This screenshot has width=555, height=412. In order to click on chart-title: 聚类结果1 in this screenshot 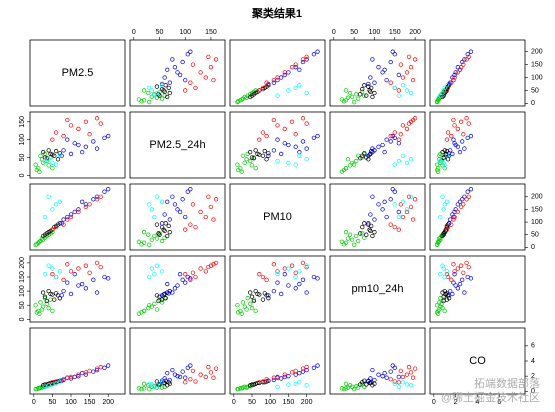, I will do `click(276, 13)`.